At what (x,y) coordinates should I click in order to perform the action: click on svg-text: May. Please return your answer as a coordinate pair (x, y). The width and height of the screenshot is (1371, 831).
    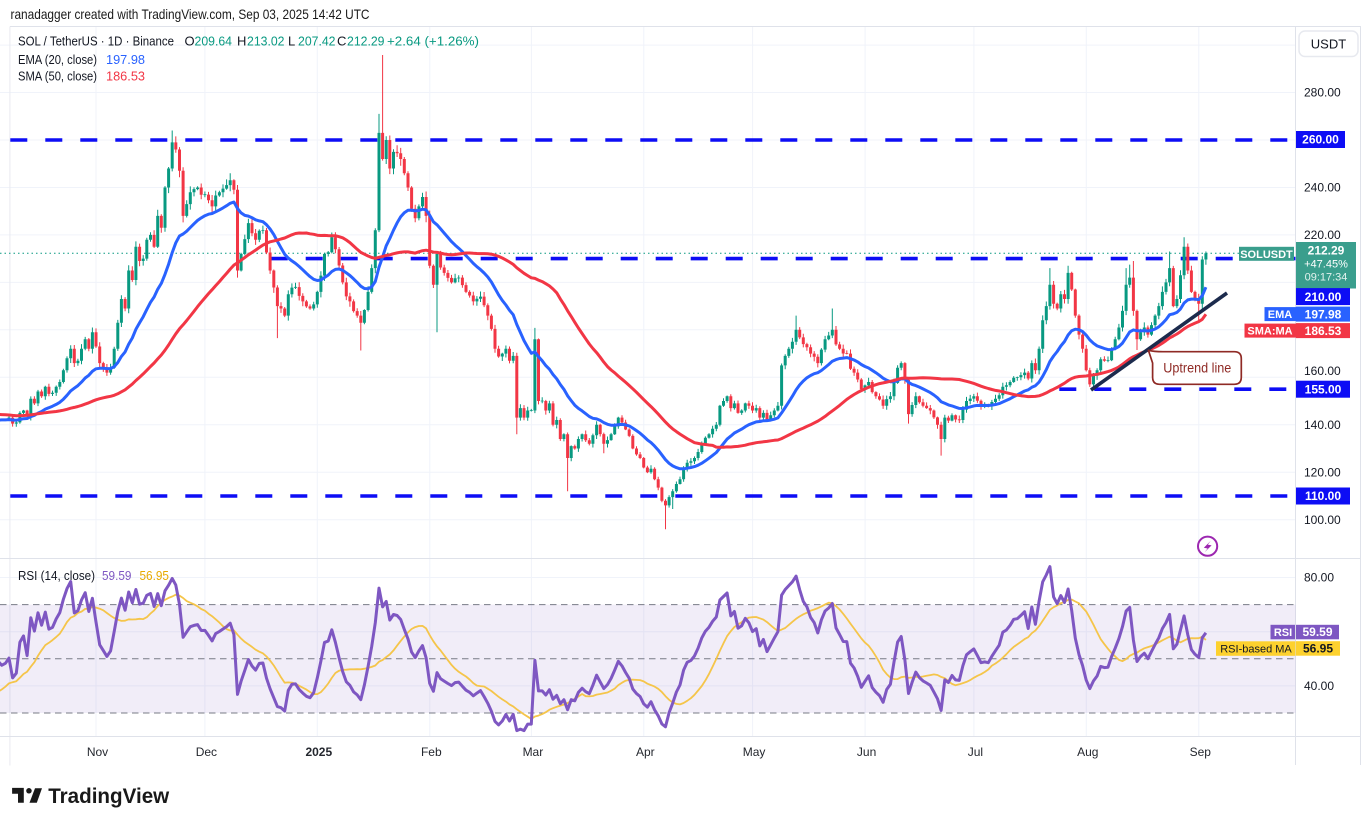
    Looking at the image, I should click on (754, 752).